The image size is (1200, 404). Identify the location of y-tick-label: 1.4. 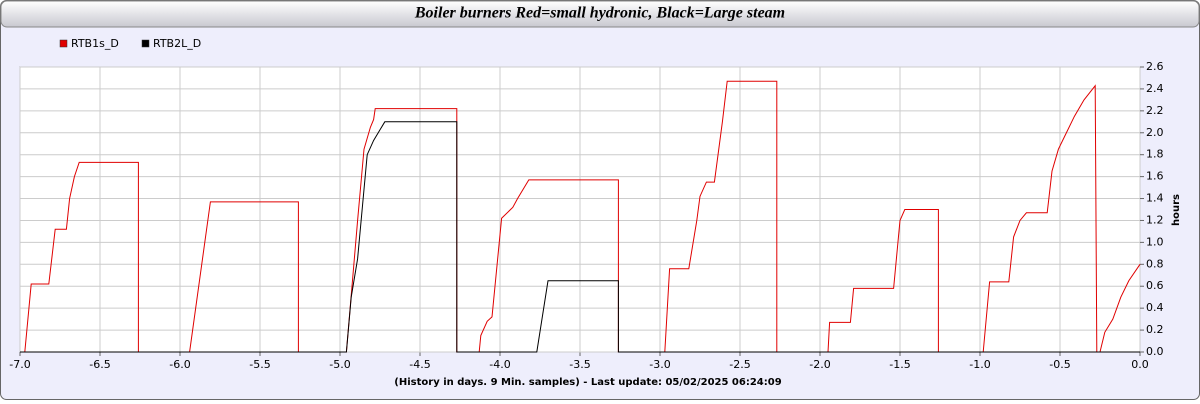
(1155, 198).